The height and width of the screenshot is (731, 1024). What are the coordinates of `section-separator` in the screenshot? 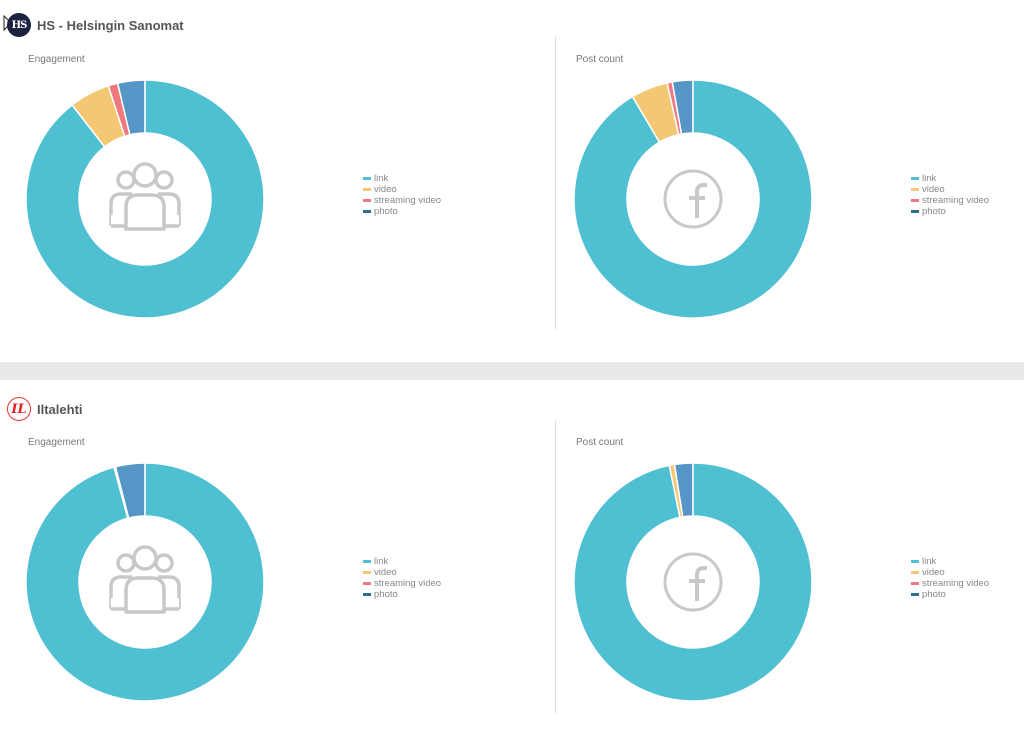 It's located at (512, 371).